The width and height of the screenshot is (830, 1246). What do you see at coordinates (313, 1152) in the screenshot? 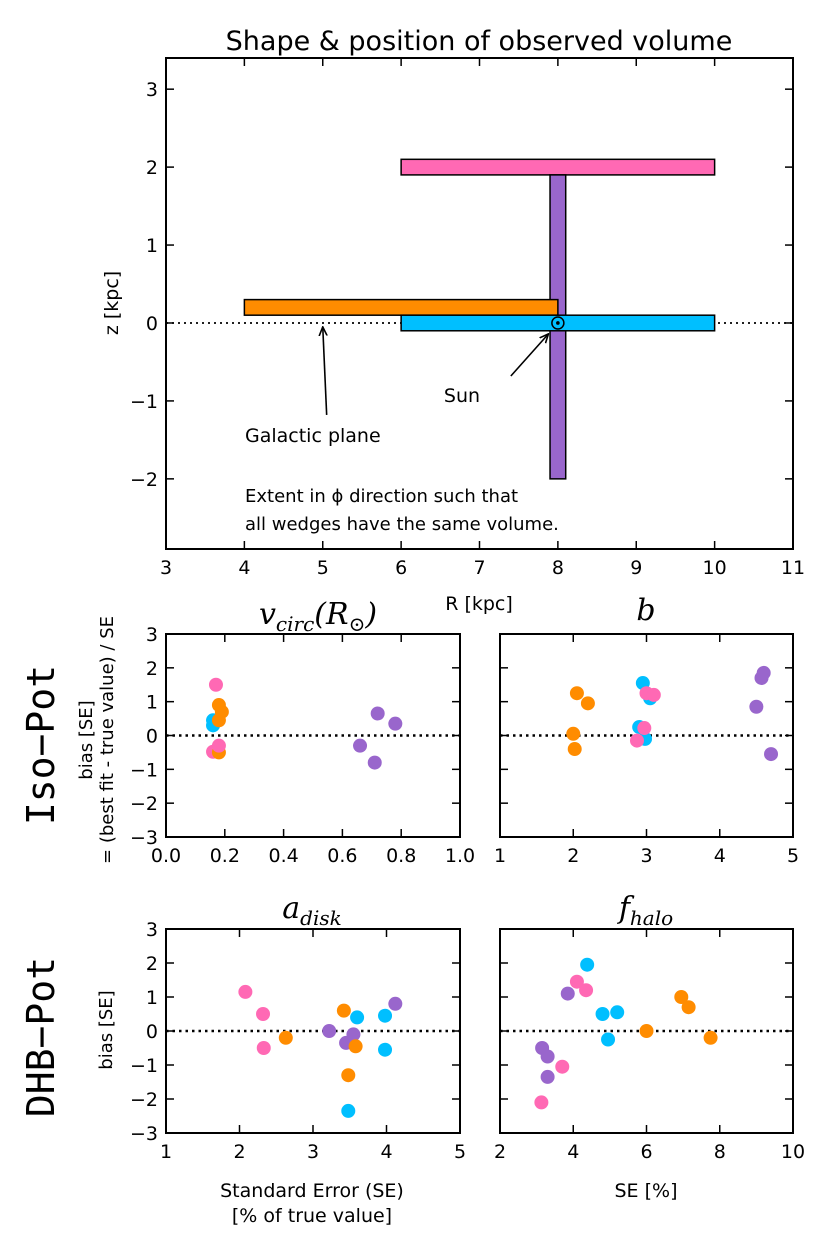
I see `adisk-xtick-label: 3` at bounding box center [313, 1152].